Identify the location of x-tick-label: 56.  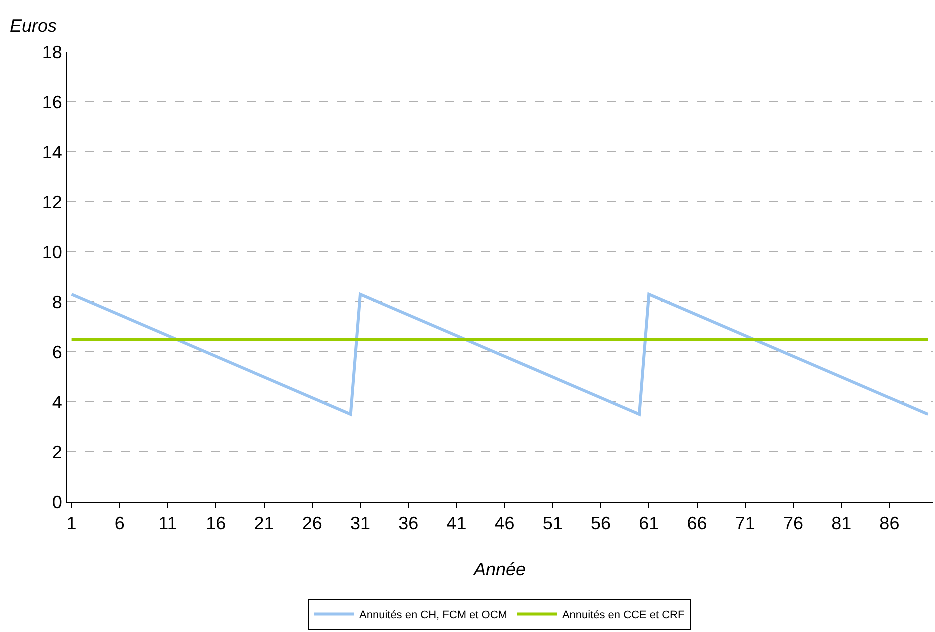
(601, 524).